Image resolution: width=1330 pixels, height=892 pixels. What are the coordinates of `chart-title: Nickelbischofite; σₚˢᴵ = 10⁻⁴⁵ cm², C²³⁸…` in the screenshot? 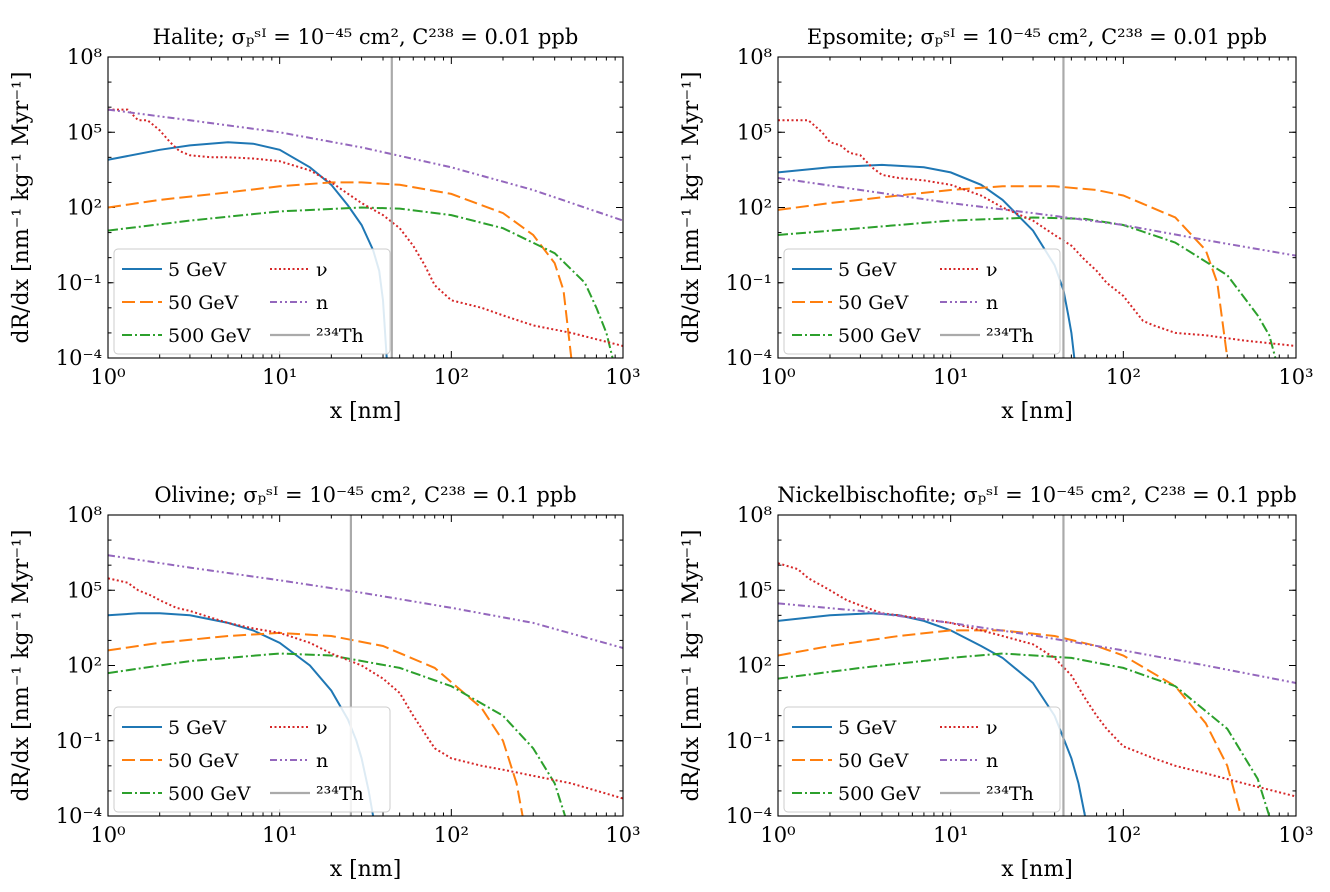 It's located at (1037, 495).